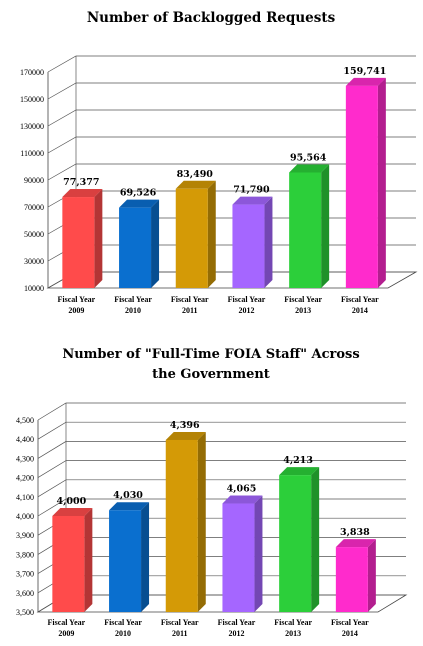  I want to click on data-label: 83,490, so click(195, 174).